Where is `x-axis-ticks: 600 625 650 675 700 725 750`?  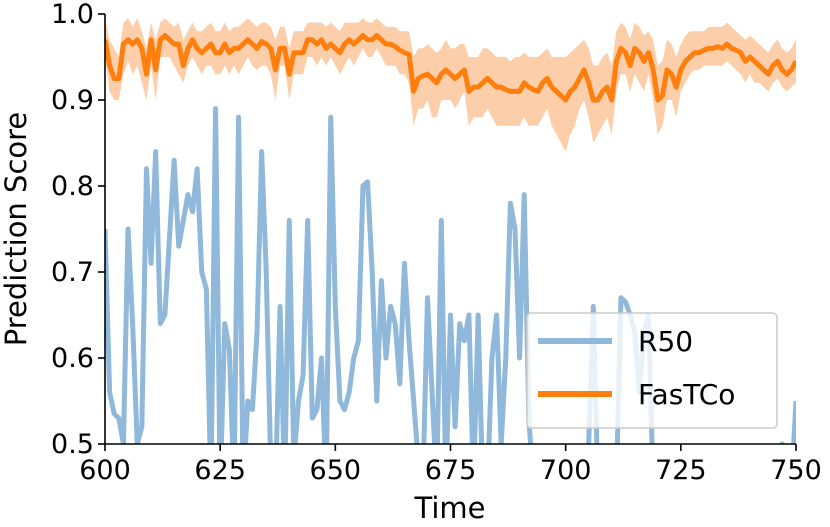 x-axis-ticks: 600 625 650 675 700 725 750 is located at coordinates (450, 465).